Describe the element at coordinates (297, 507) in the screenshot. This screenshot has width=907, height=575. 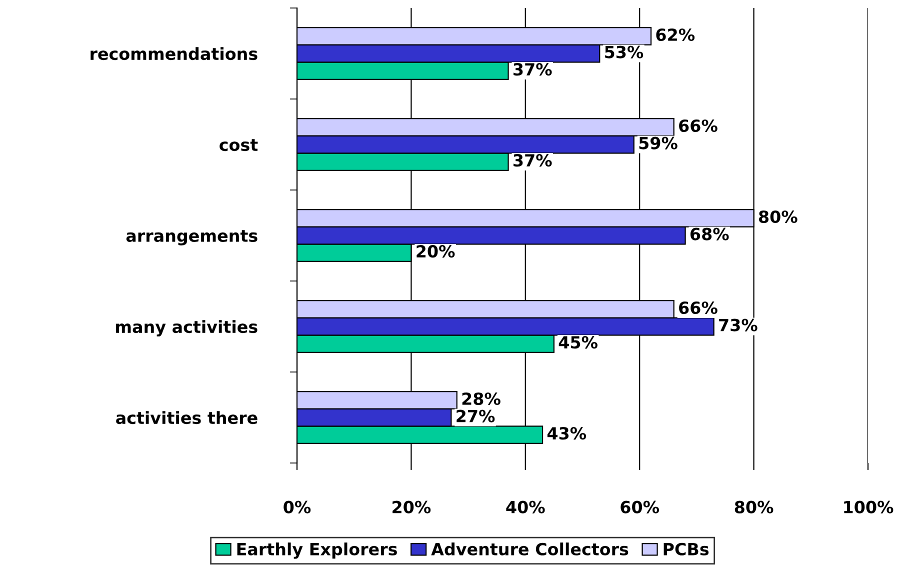
I see `x-tick-label: 0%` at that location.